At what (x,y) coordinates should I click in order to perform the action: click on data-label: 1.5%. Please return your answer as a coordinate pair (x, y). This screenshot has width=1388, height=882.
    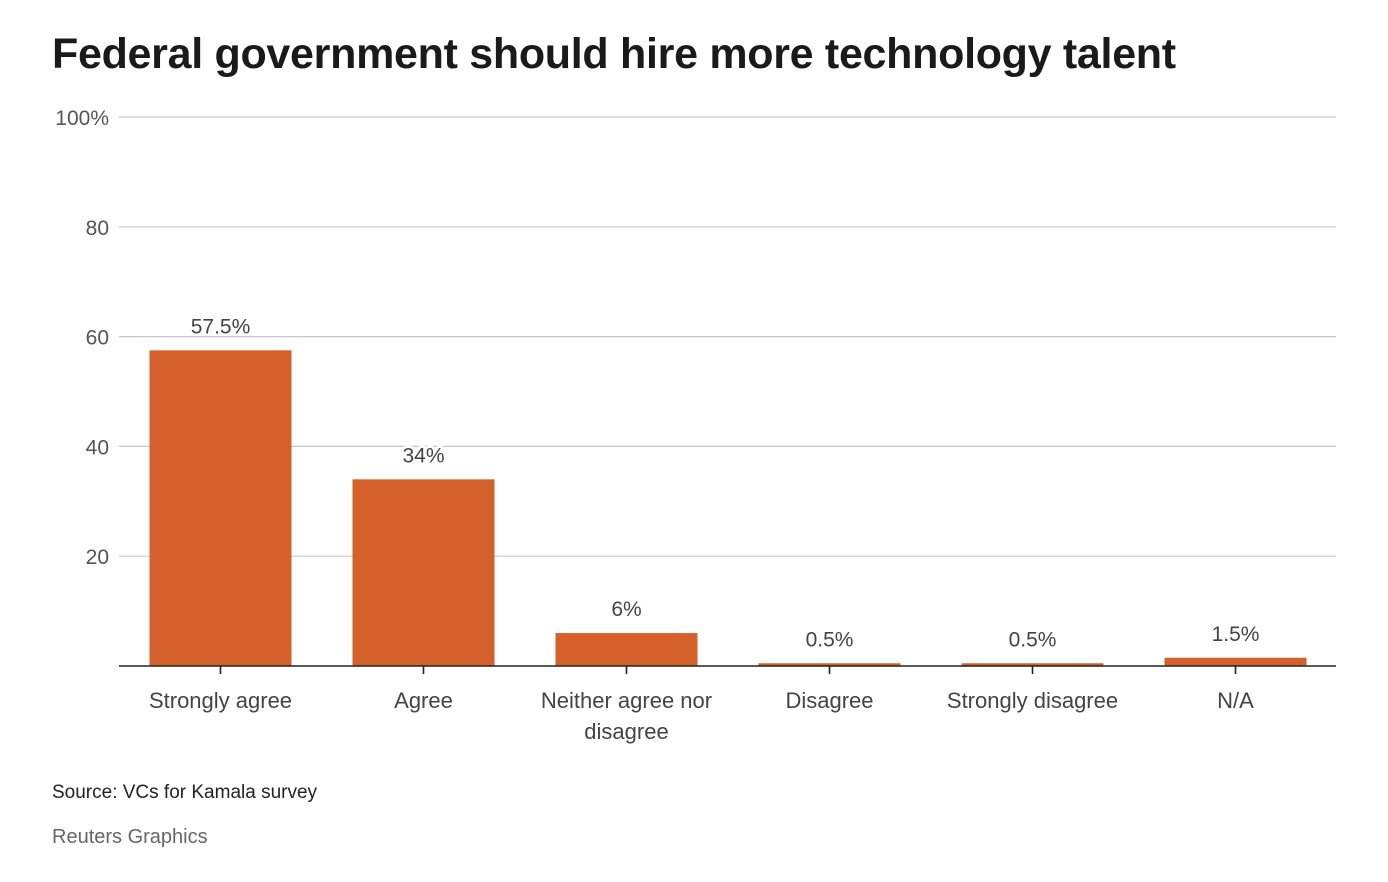
    Looking at the image, I should click on (1236, 634).